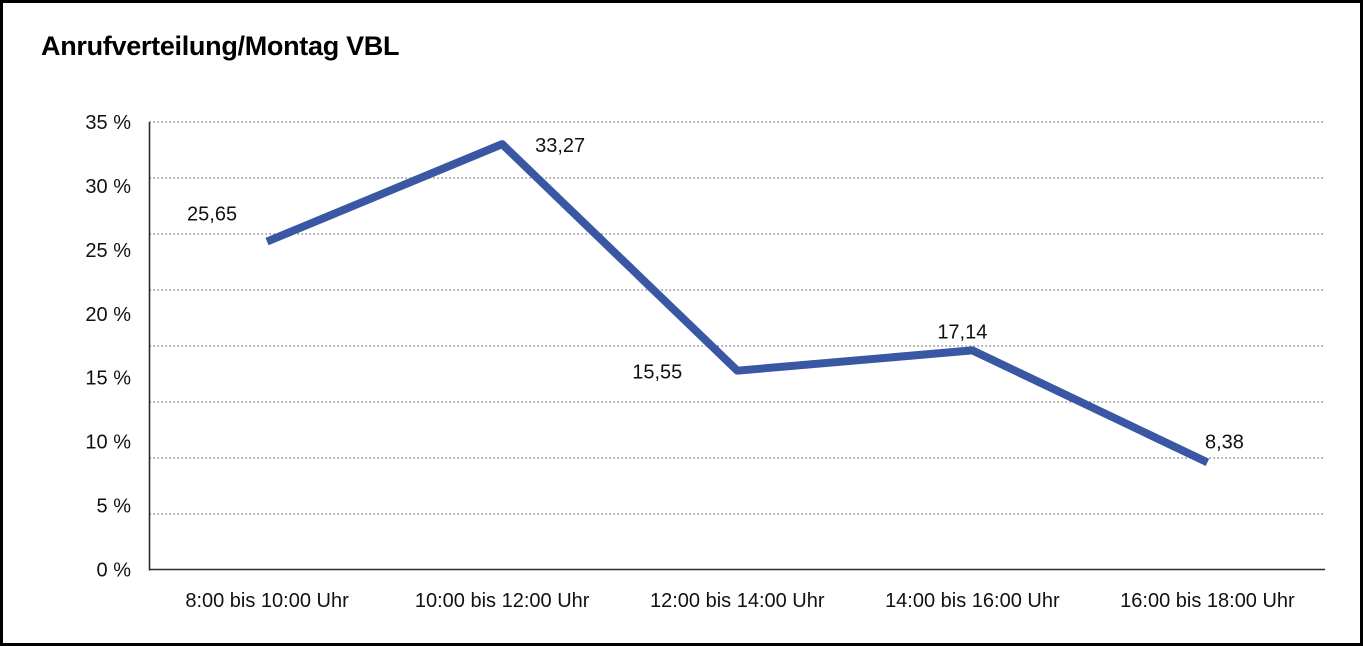  I want to click on data-point-label: 17,14, so click(962, 332).